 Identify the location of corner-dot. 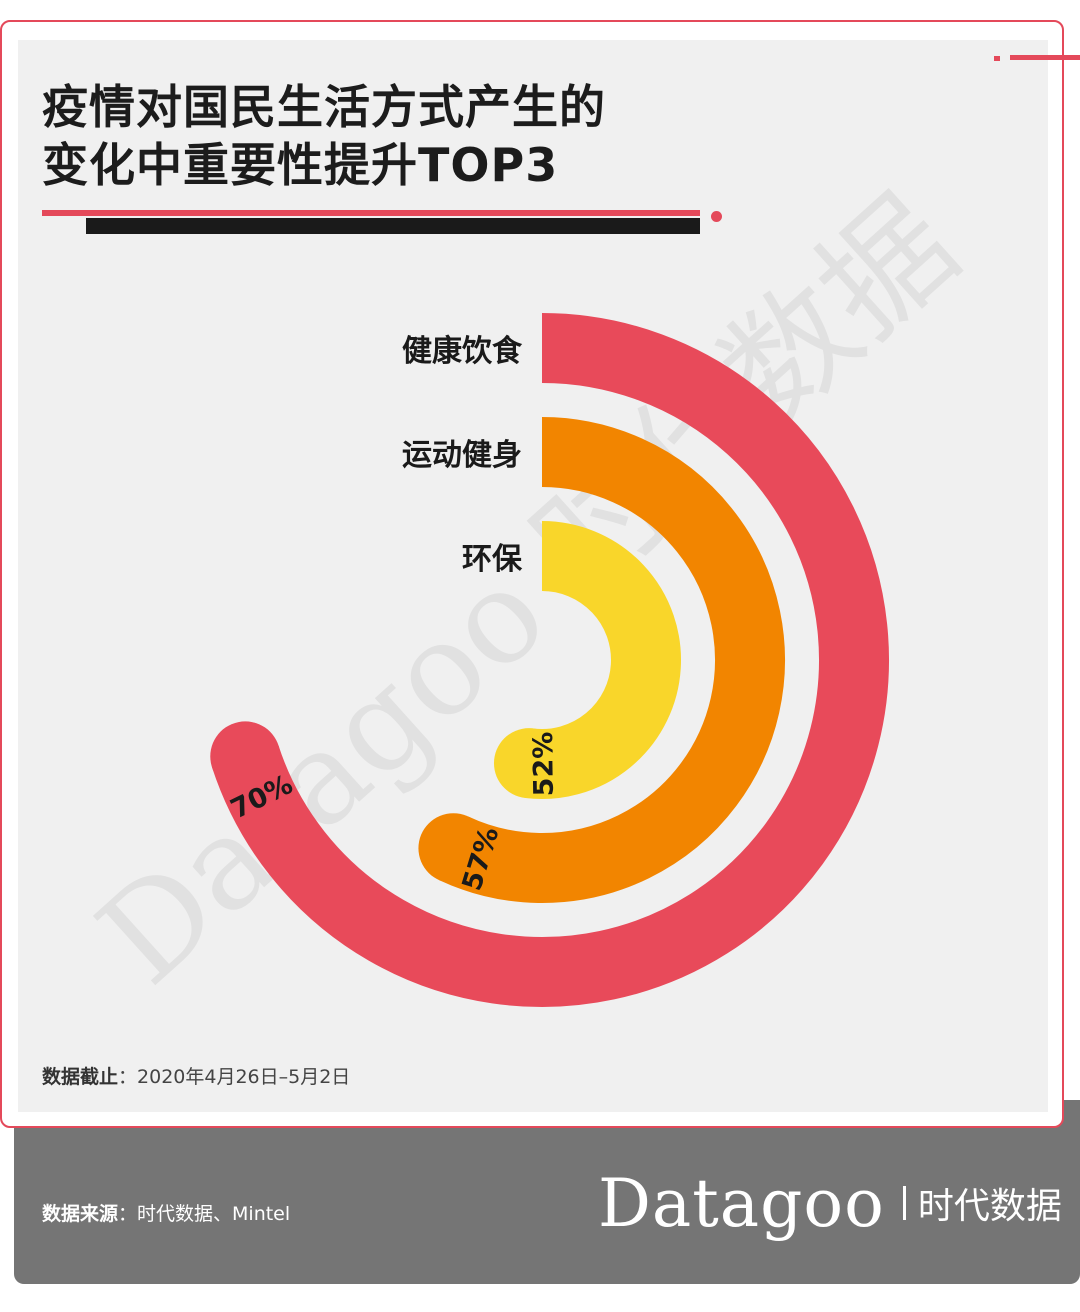
(997, 58).